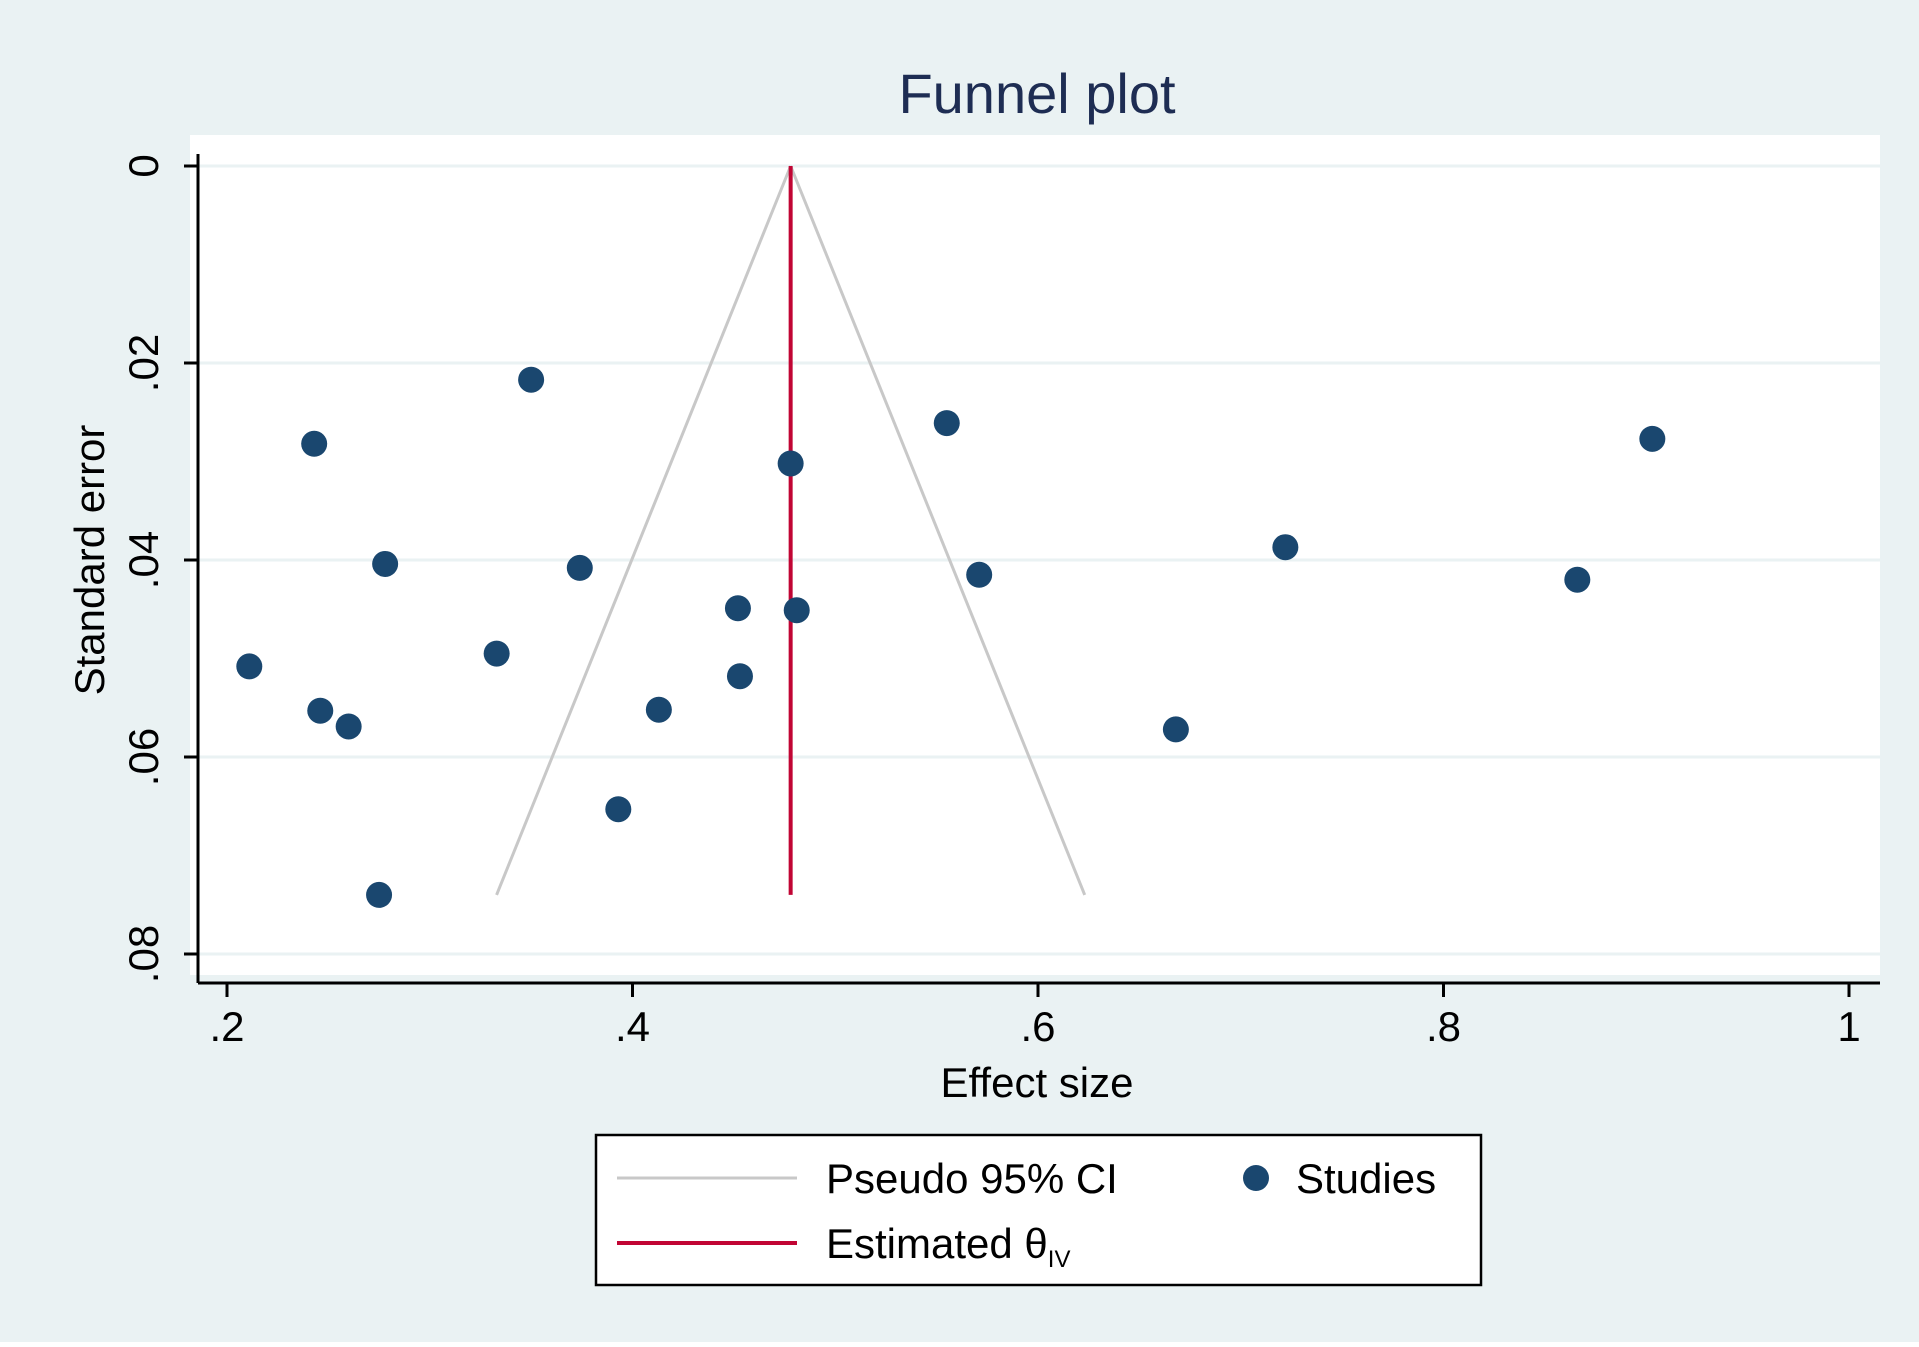 The image size is (1919, 1347). What do you see at coordinates (89, 560) in the screenshot?
I see `y-axis-label: Standard error` at bounding box center [89, 560].